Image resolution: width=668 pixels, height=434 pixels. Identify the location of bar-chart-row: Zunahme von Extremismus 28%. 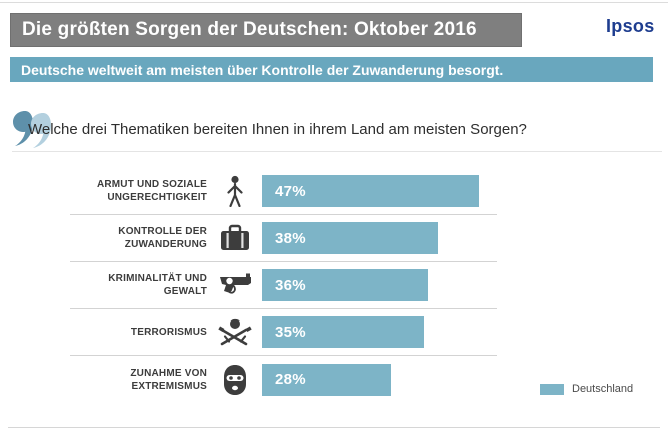
(283, 379).